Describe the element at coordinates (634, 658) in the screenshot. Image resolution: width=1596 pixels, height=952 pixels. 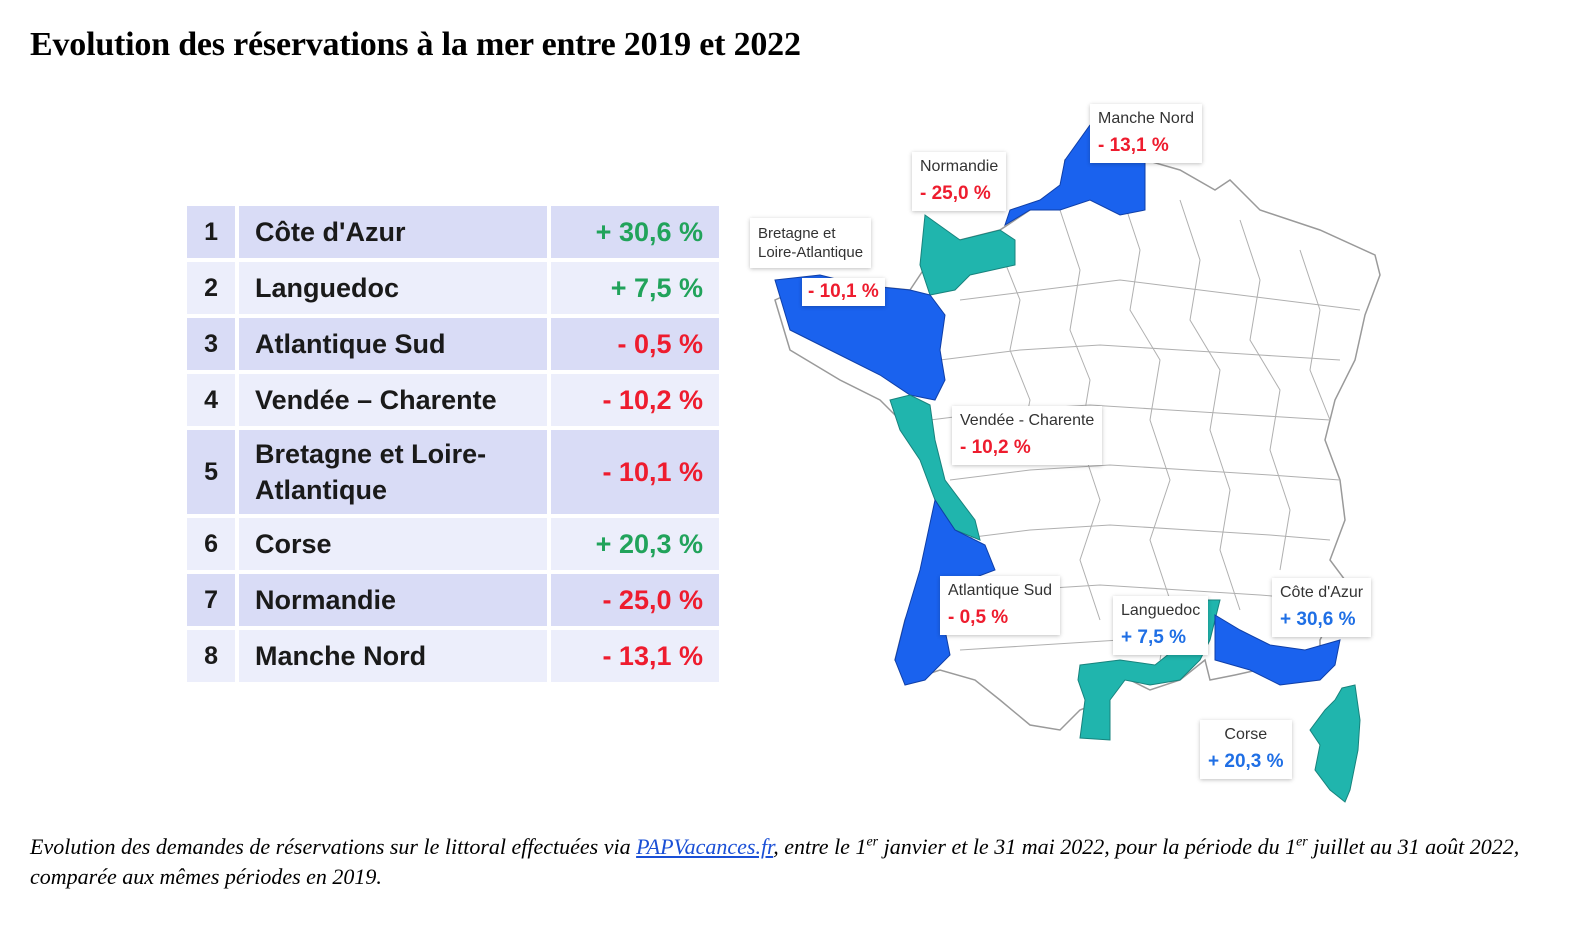
I see `ranking-value: - 13,1 %` at that location.